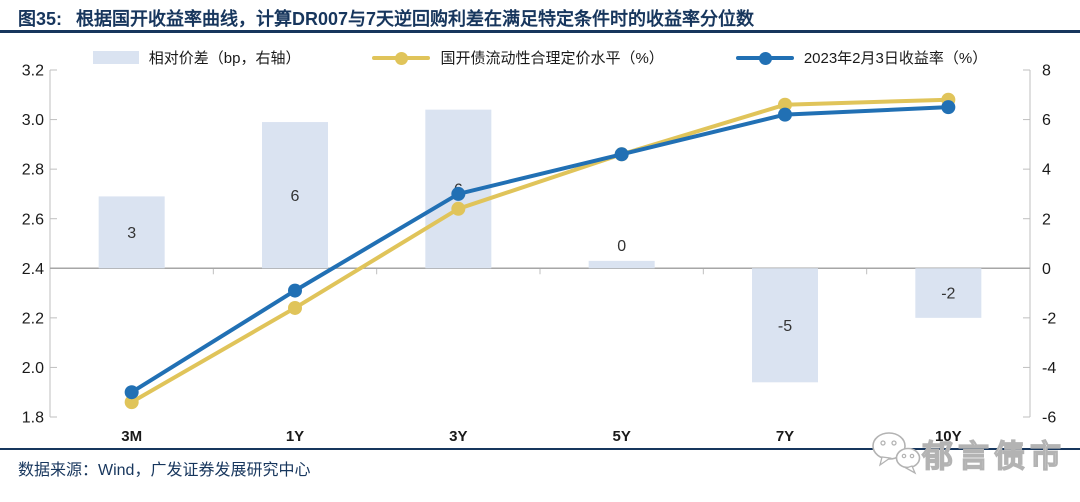  What do you see at coordinates (458, 436) in the screenshot?
I see `svg-text: 3Y` at bounding box center [458, 436].